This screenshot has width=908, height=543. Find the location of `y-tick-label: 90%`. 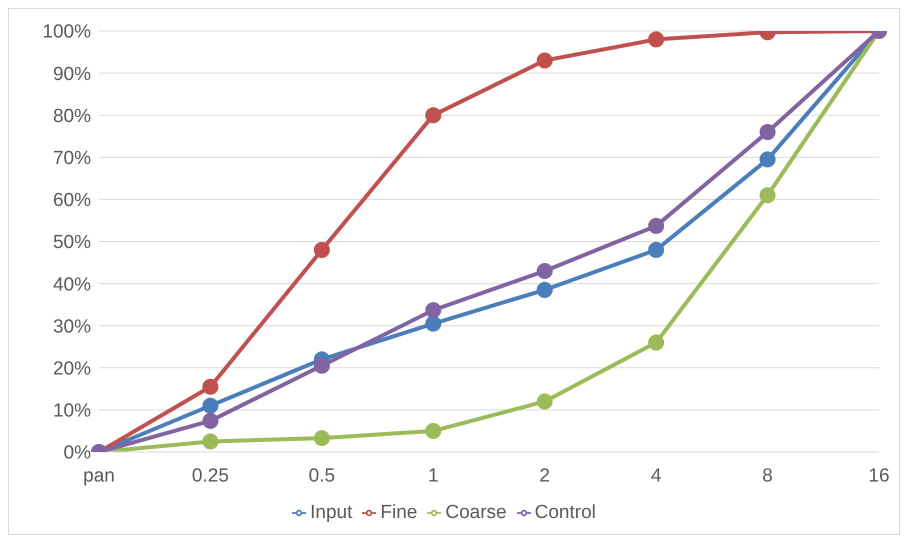

y-tick-label: 90% is located at coordinates (72, 74).